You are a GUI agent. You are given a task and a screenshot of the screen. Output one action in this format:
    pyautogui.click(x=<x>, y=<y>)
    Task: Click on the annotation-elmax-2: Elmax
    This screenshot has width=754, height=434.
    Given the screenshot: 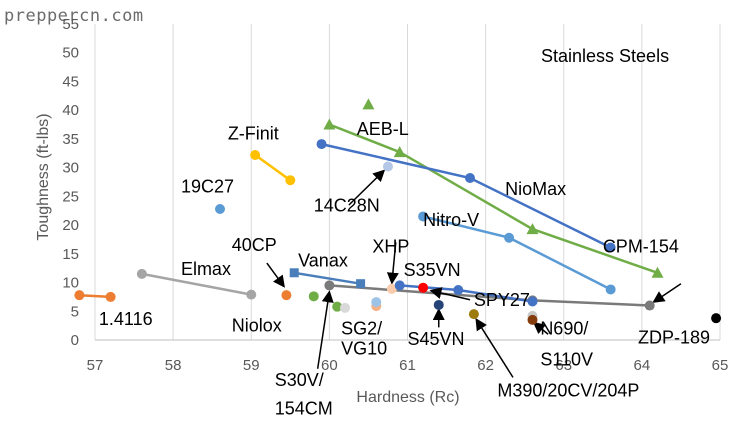 What is the action you would take?
    pyautogui.click(x=206, y=269)
    